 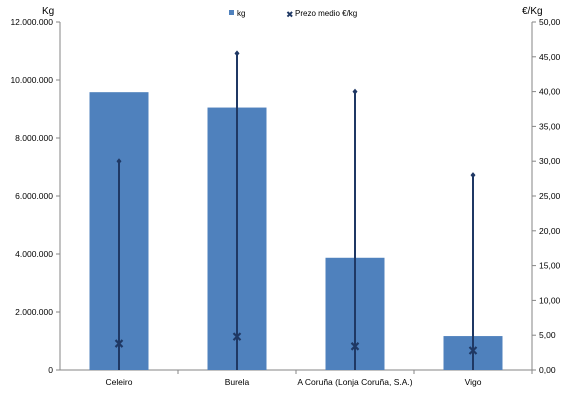 What do you see at coordinates (290, 16) in the screenshot?
I see `legend-marker-price: ✖` at bounding box center [290, 16].